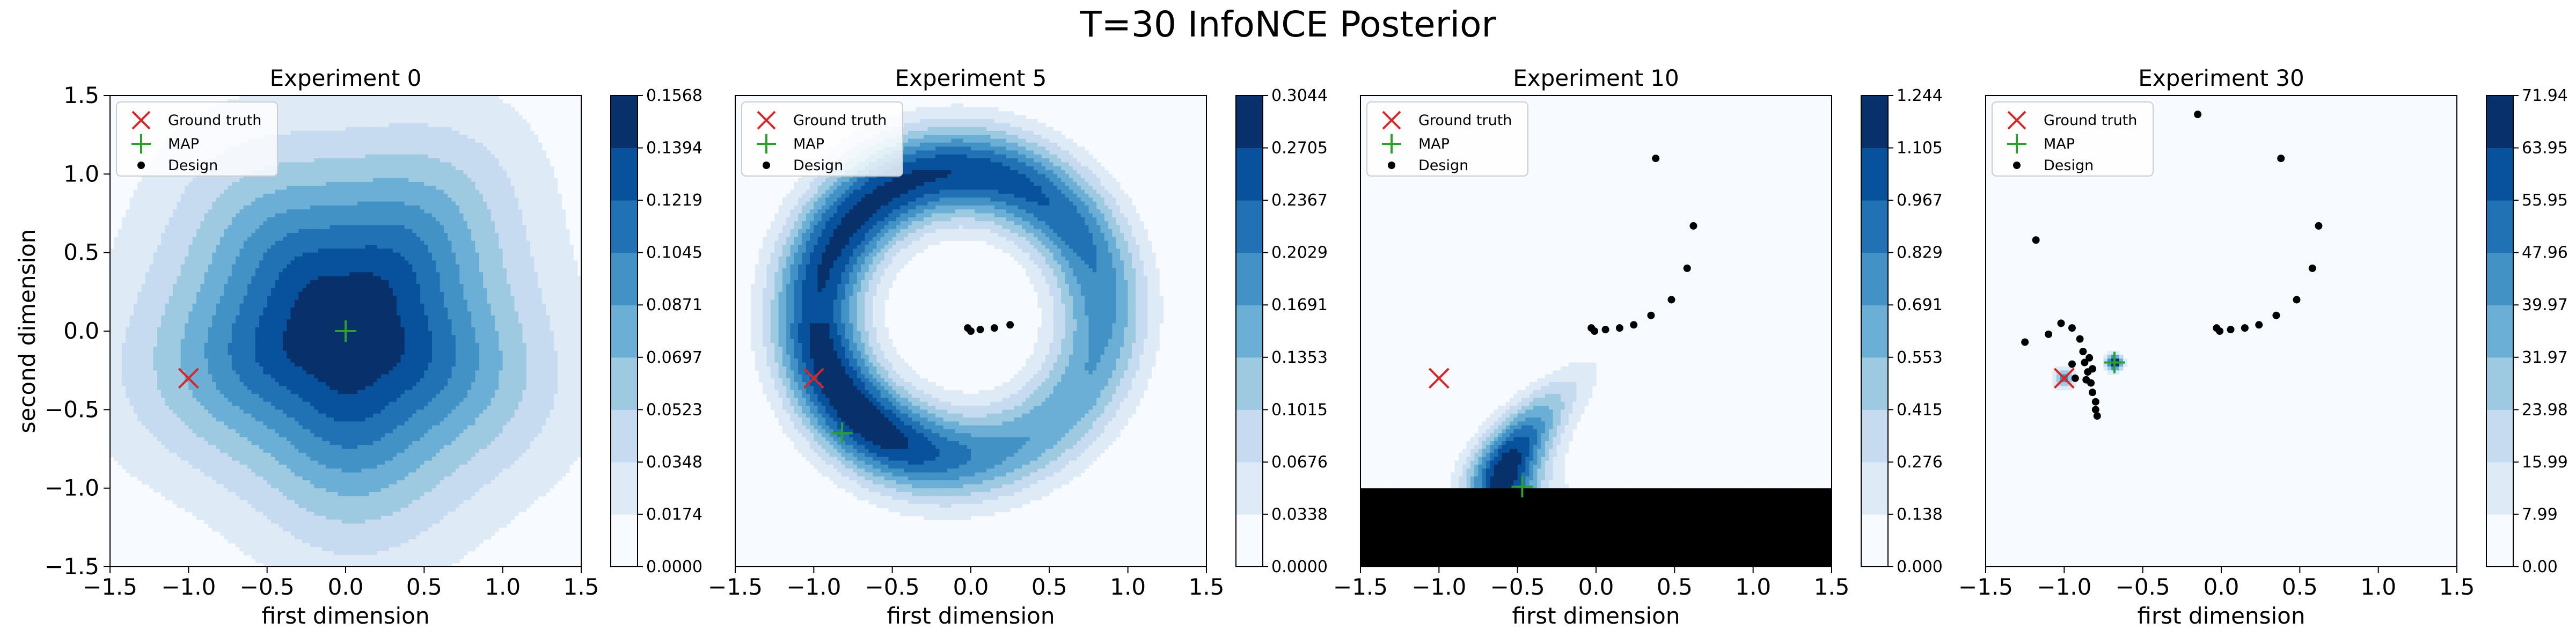  Describe the element at coordinates (2545, 253) in the screenshot. I see `colorbar-tick-label: 47.96` at that location.